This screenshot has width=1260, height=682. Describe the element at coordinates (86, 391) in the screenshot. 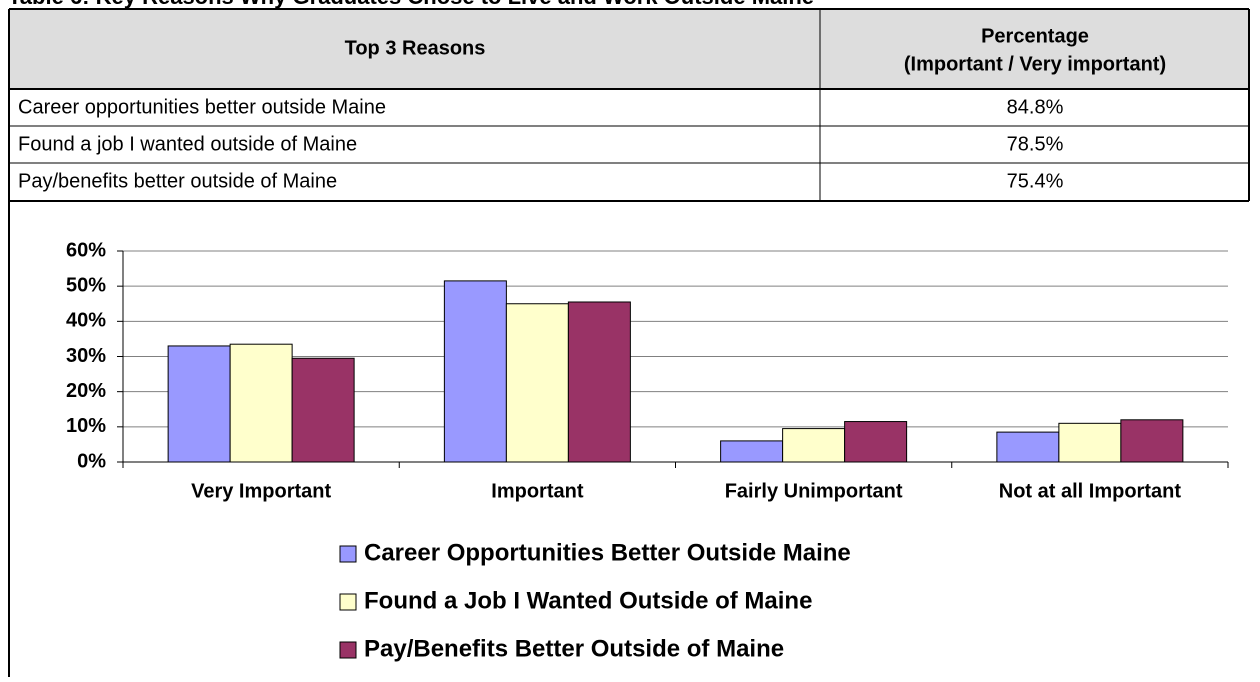

I see `y-tick-label: 20%` at that location.